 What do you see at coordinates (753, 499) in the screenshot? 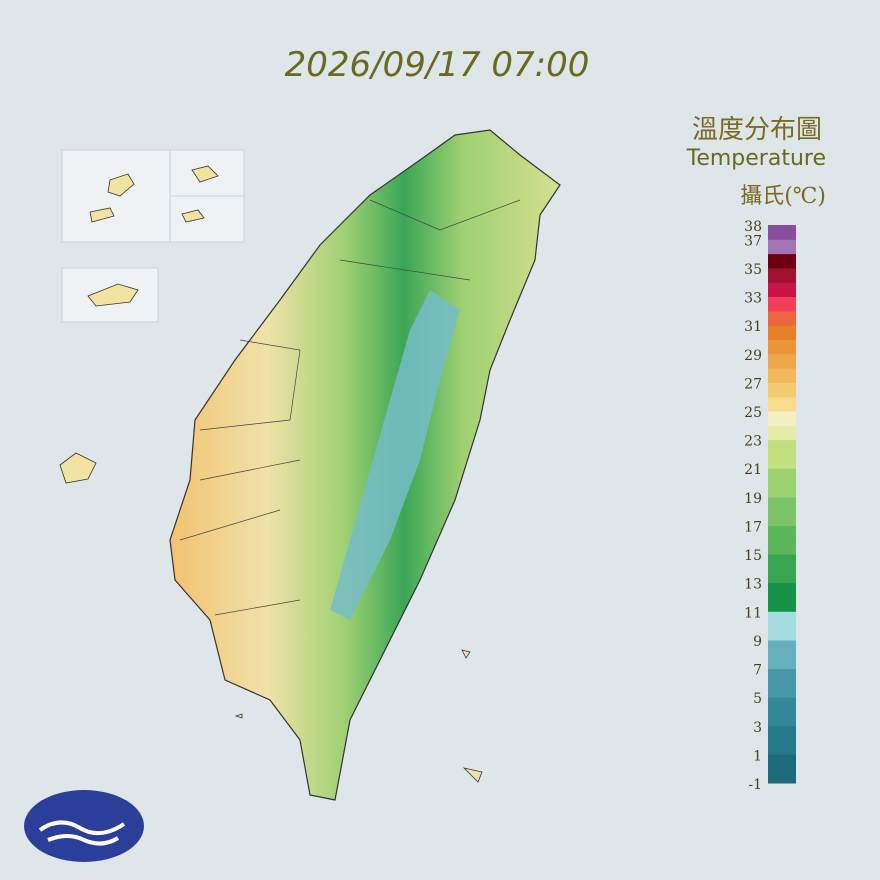
I see `legend-tick-label: 19` at bounding box center [753, 499].